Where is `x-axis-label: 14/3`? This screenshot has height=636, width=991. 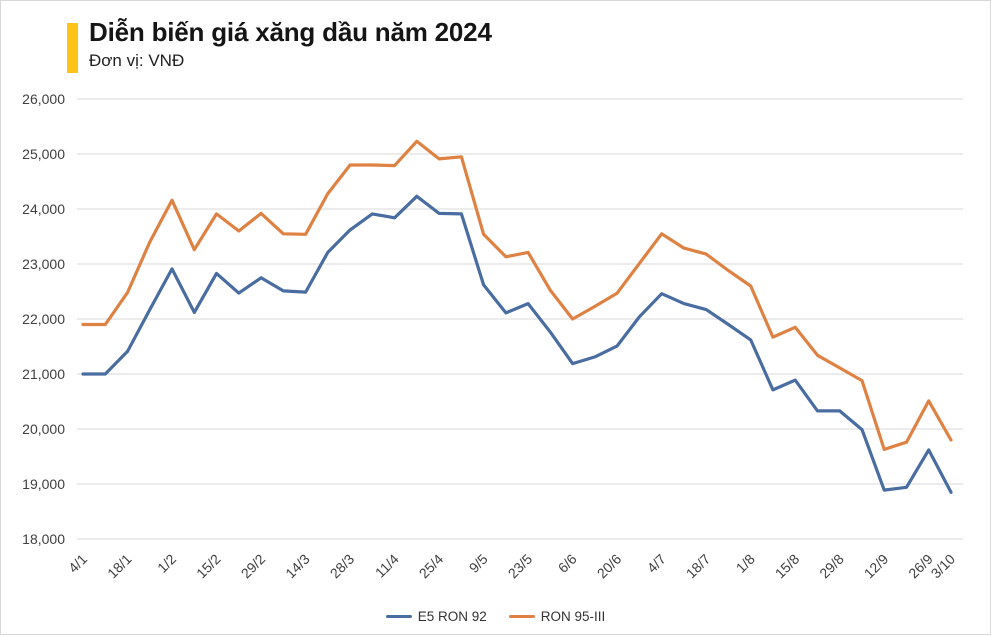 x-axis-label: 14/3 is located at coordinates (297, 566).